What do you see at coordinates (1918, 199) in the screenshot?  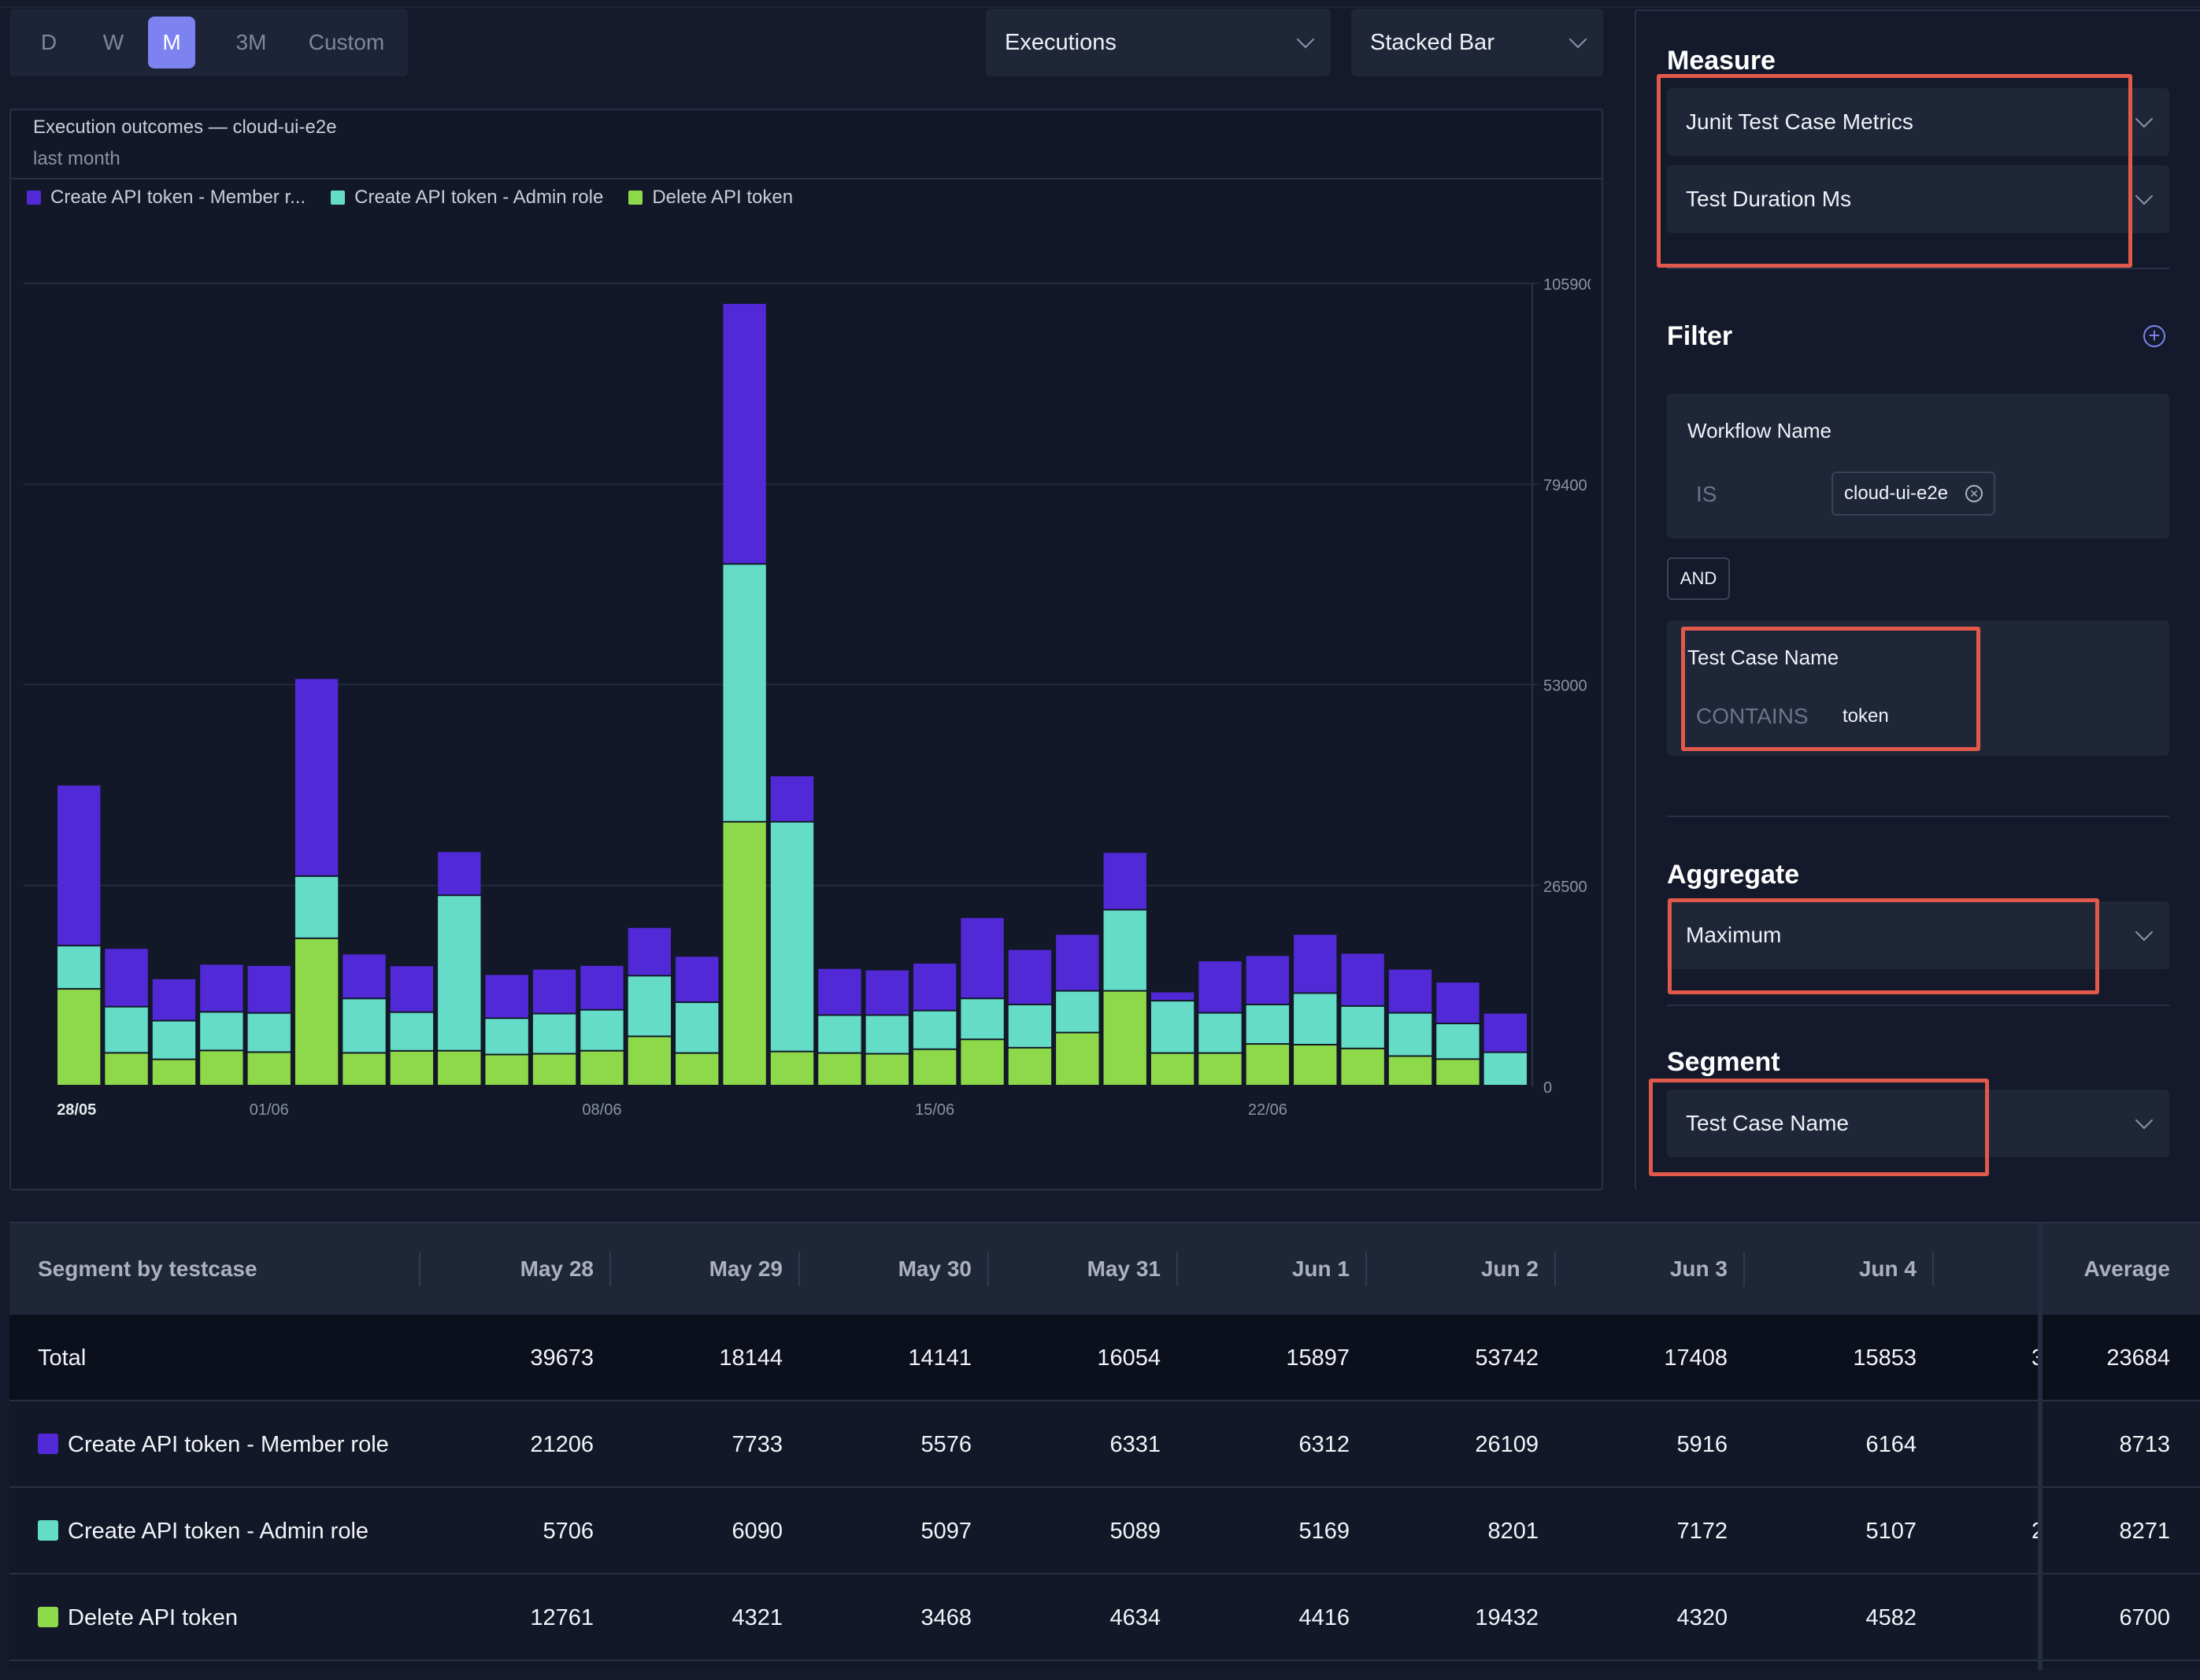 I see `measure-field-select: Test Duration Ms` at bounding box center [1918, 199].